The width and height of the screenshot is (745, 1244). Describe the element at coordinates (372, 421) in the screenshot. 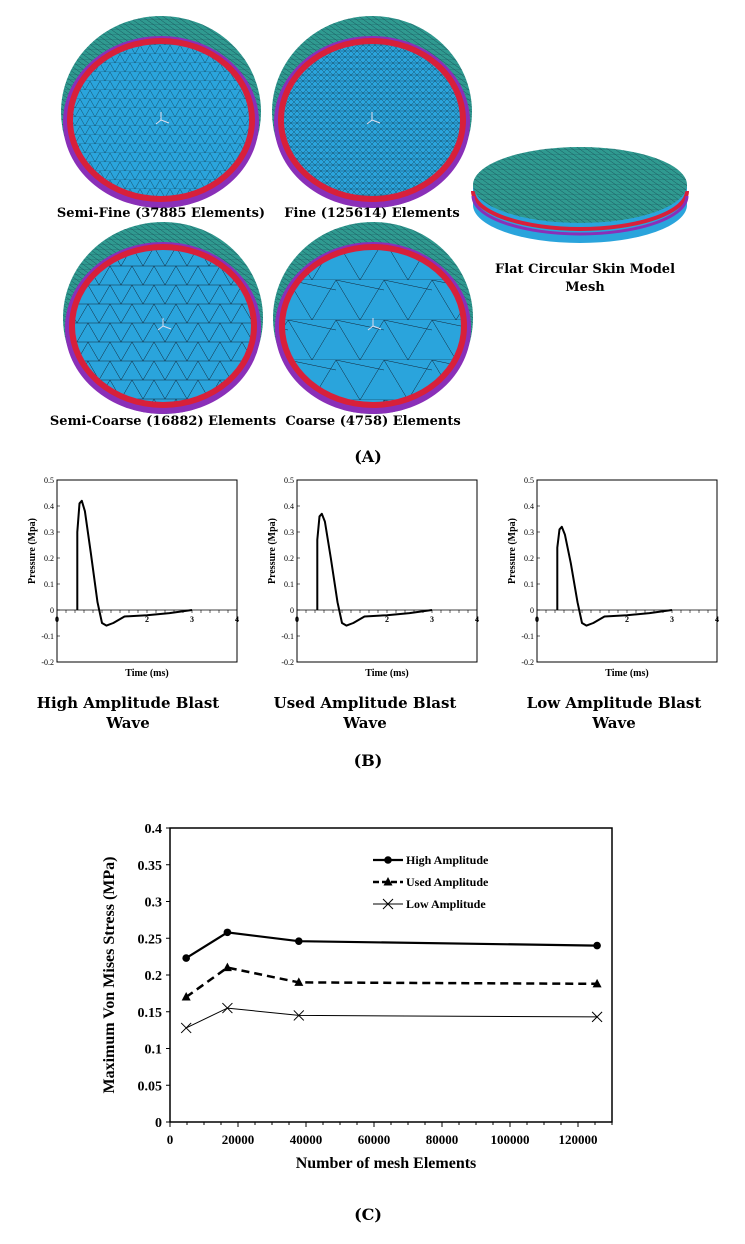

I see `mesh-caption-coarse: Coarse (4758) Elements` at that location.